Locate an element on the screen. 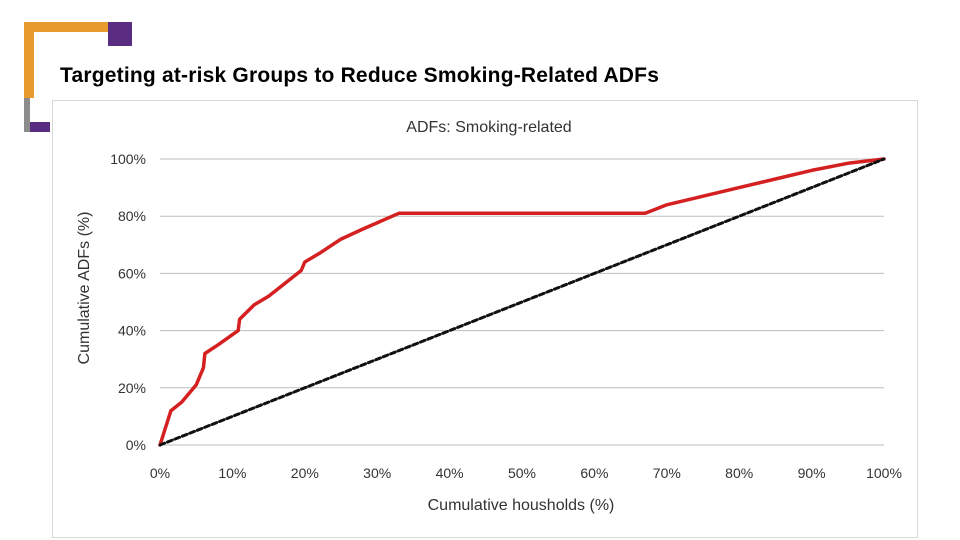 The image size is (960, 540). deco-purple-square is located at coordinates (120, 34).